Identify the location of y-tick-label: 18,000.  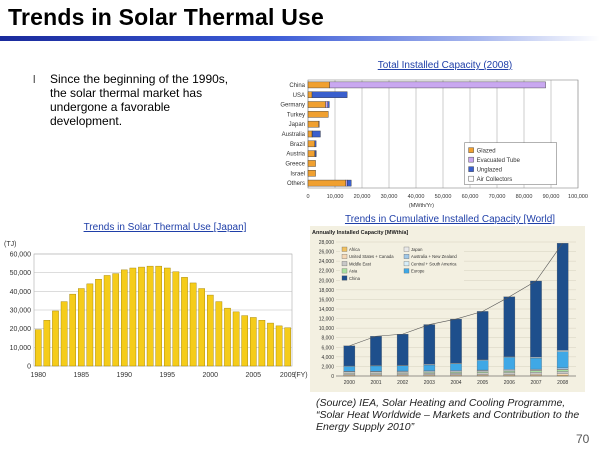
(327, 291).